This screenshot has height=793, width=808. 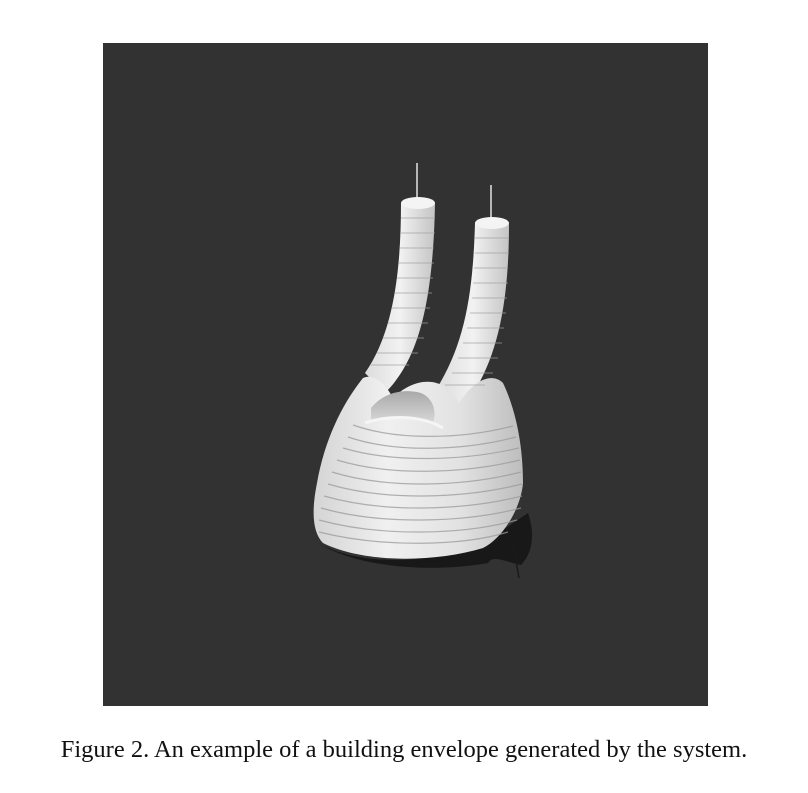 I want to click on courtyard-cavity, so click(x=403, y=407).